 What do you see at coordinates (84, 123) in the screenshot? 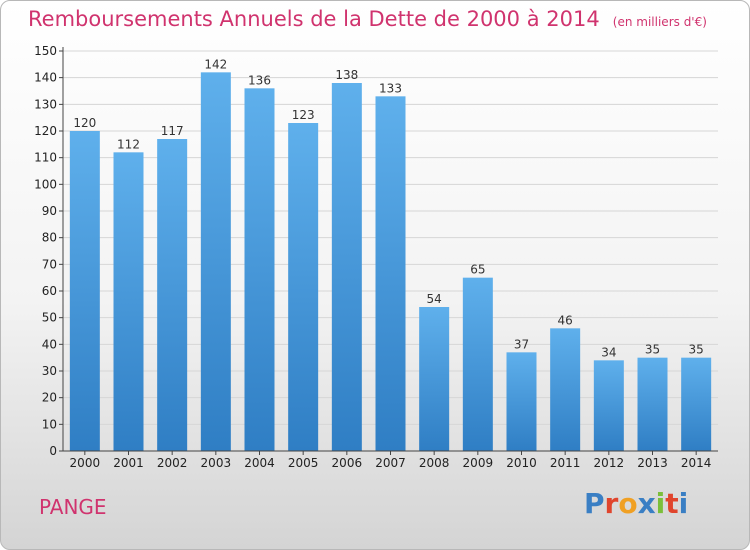
I see `bar-value-label: 120` at bounding box center [84, 123].